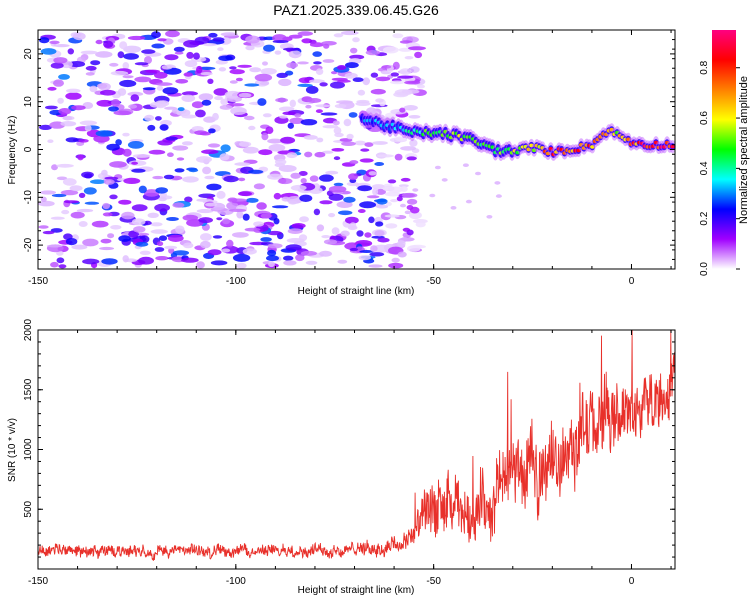 The width and height of the screenshot is (750, 600). What do you see at coordinates (704, 218) in the screenshot?
I see `colorbar-tick-label: 0.2` at bounding box center [704, 218].